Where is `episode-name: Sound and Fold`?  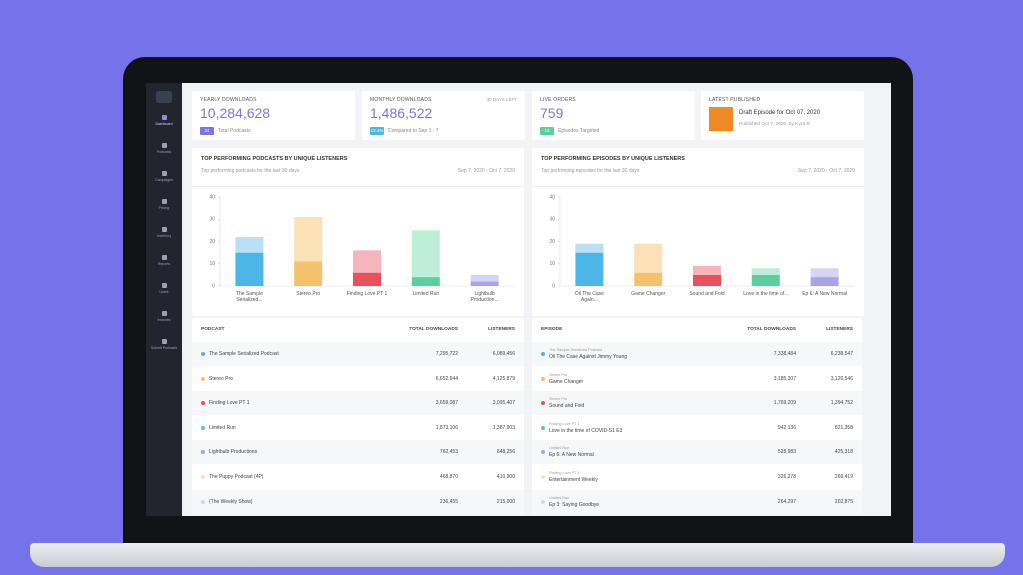 episode-name: Sound and Fold is located at coordinates (567, 406).